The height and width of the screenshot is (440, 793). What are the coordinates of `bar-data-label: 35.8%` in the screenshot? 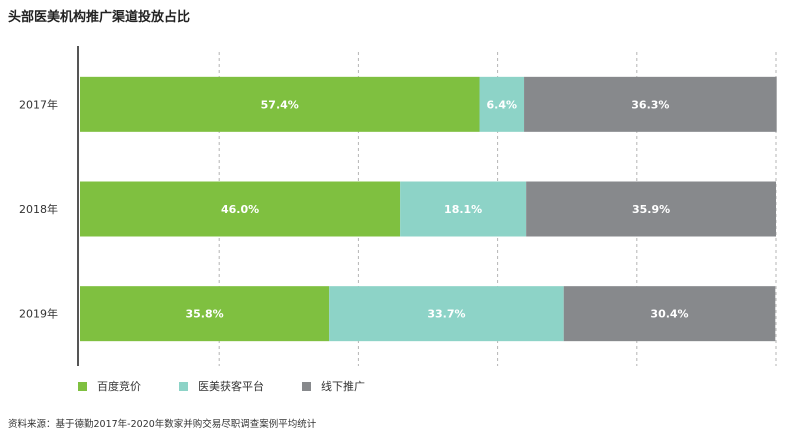 It's located at (204, 314).